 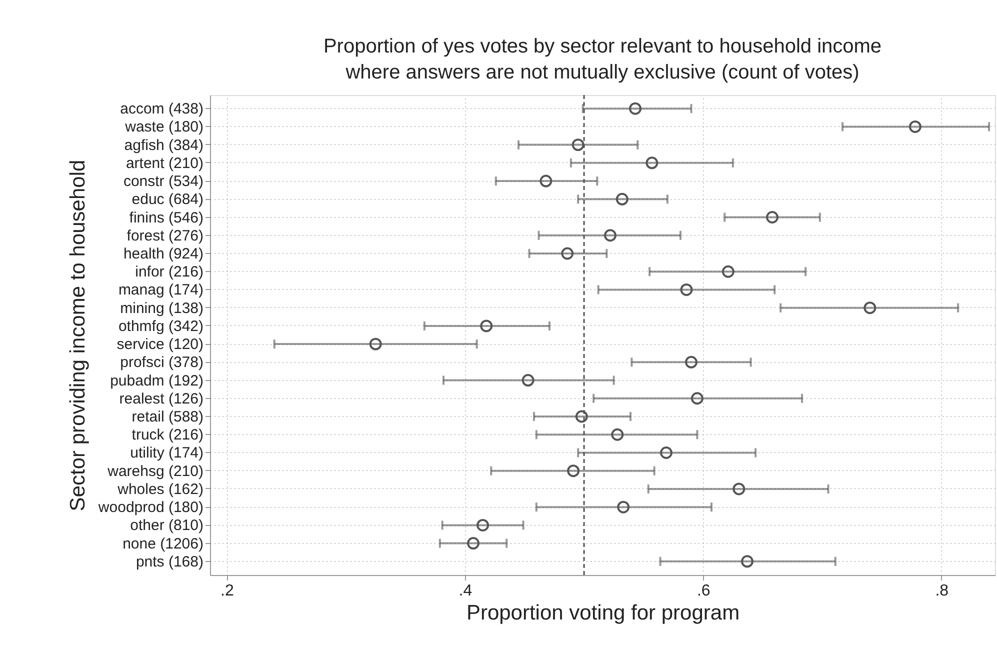 I want to click on y-tick-label: constr (534), so click(x=163, y=181).